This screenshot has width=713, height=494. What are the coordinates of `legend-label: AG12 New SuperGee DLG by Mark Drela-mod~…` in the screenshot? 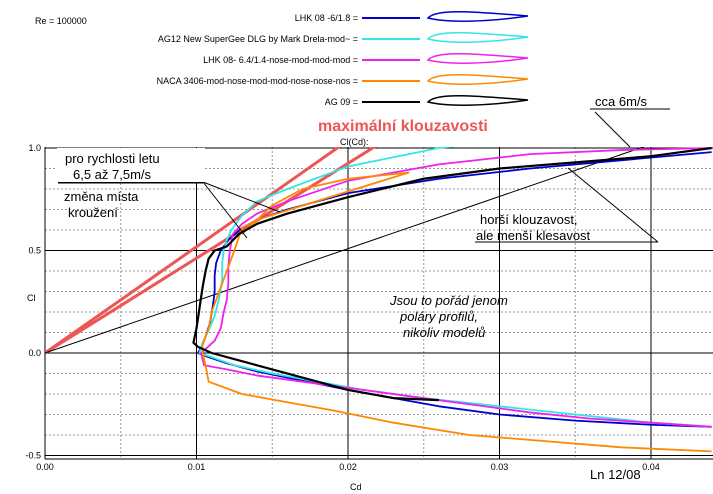 It's located at (258, 39).